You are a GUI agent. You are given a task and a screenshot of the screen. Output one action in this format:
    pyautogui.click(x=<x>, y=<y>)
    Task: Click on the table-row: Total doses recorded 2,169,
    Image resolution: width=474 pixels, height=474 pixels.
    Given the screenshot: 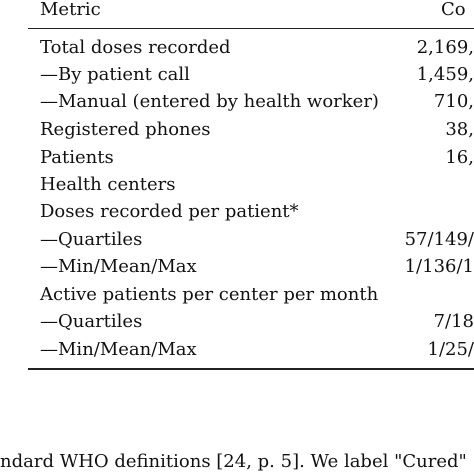 What is the action you would take?
    pyautogui.click(x=237, y=48)
    